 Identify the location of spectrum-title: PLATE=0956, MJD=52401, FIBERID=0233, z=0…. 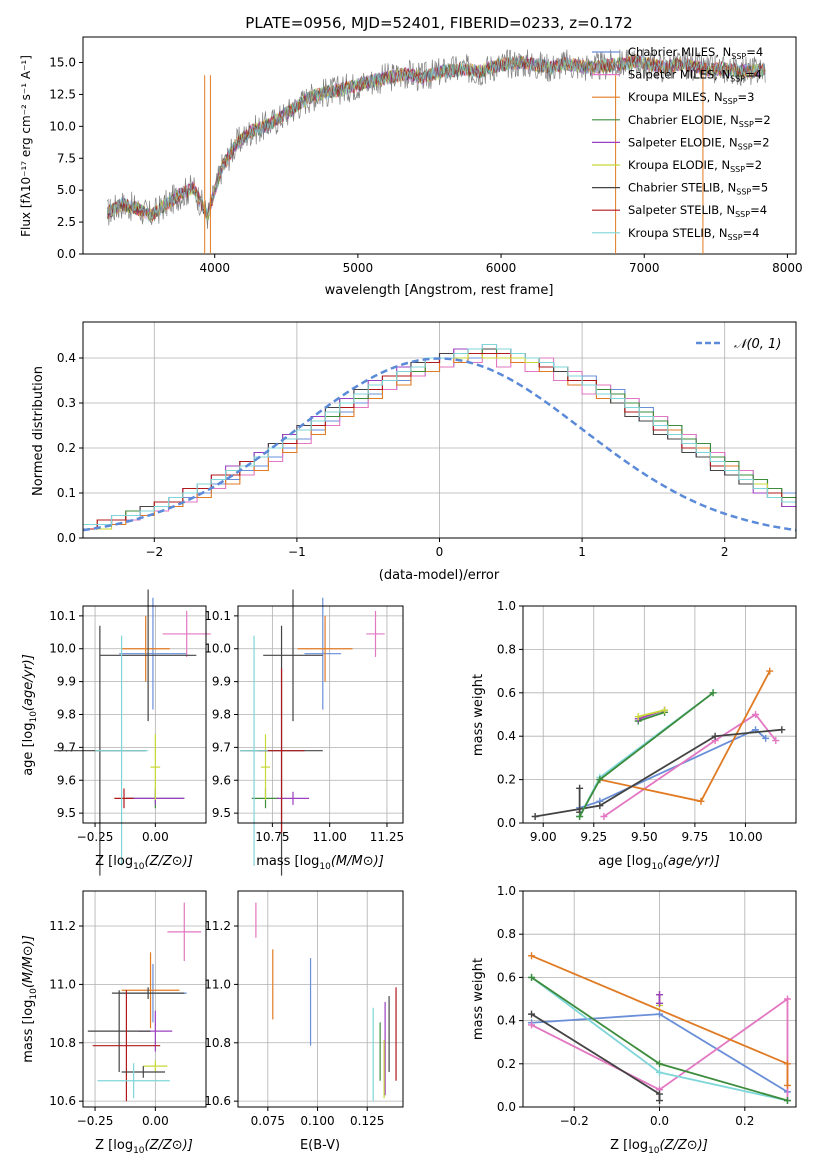
(438, 23).